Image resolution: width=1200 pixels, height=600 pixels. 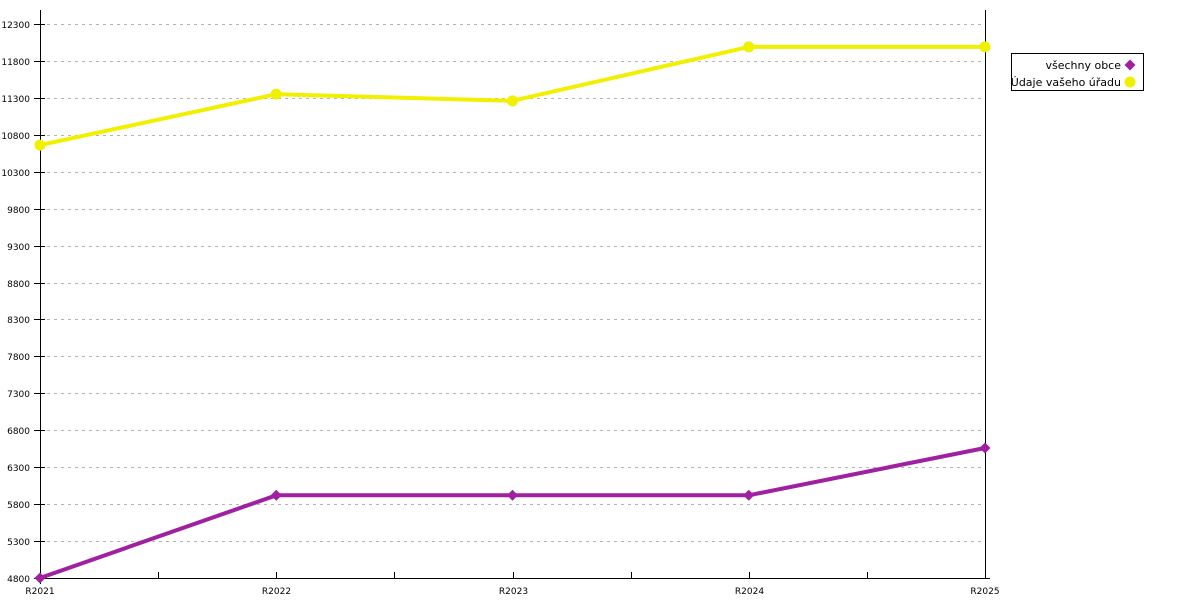 I want to click on y-axis-tick-label: 7300, so click(x=18, y=395).